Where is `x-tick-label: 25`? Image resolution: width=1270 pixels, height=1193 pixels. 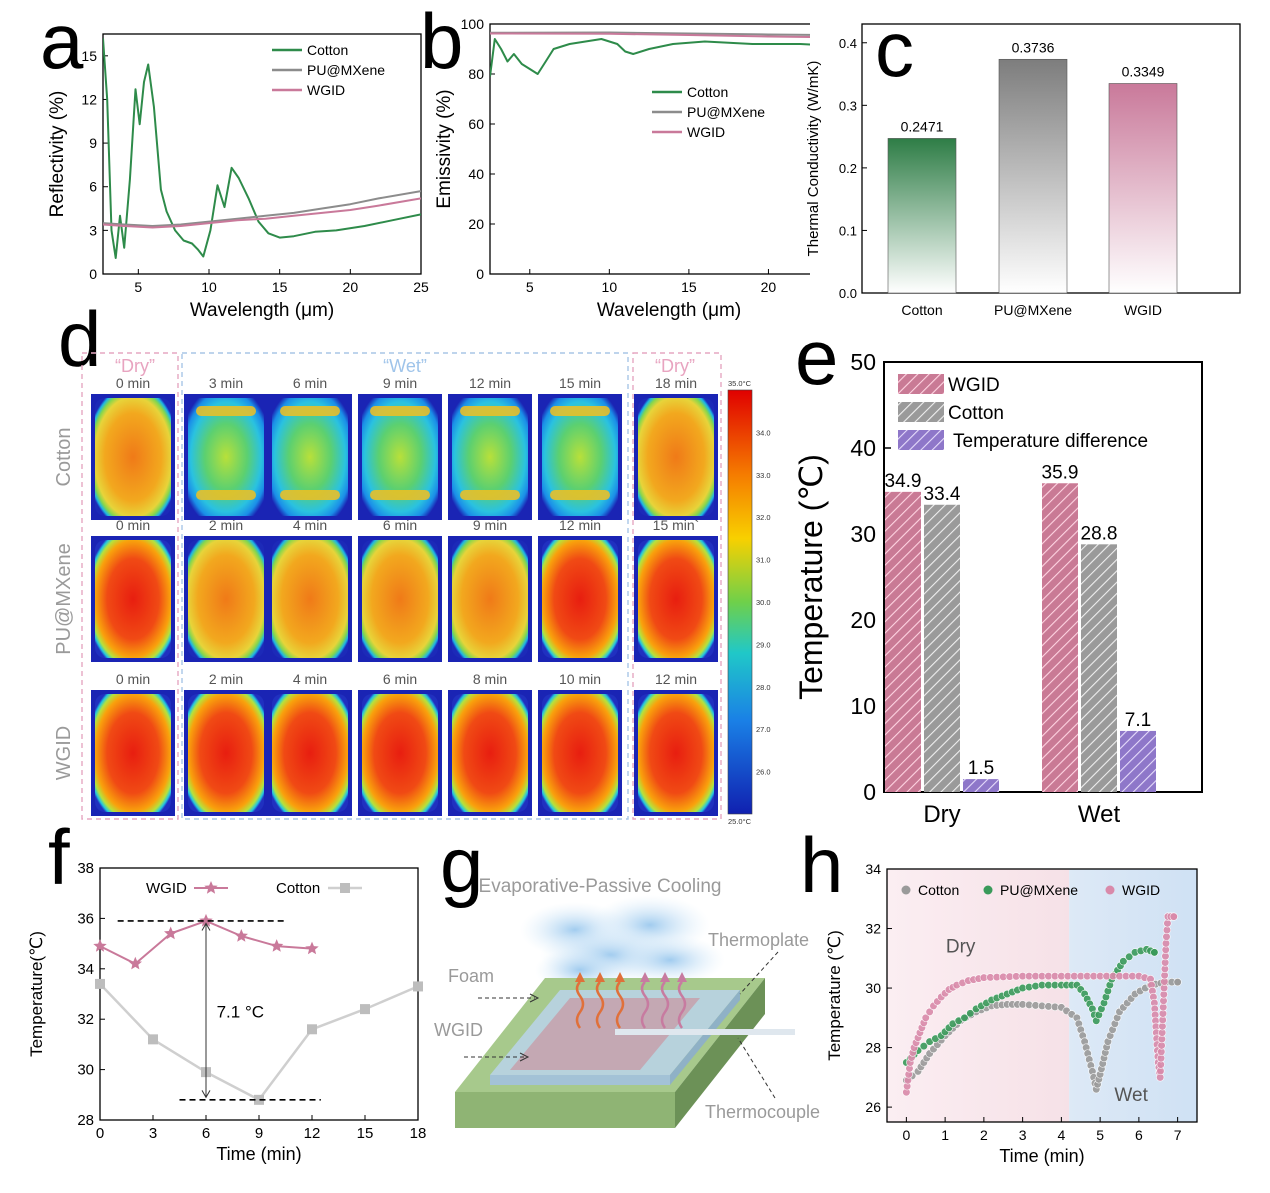 x-tick-label: 25 is located at coordinates (421, 287).